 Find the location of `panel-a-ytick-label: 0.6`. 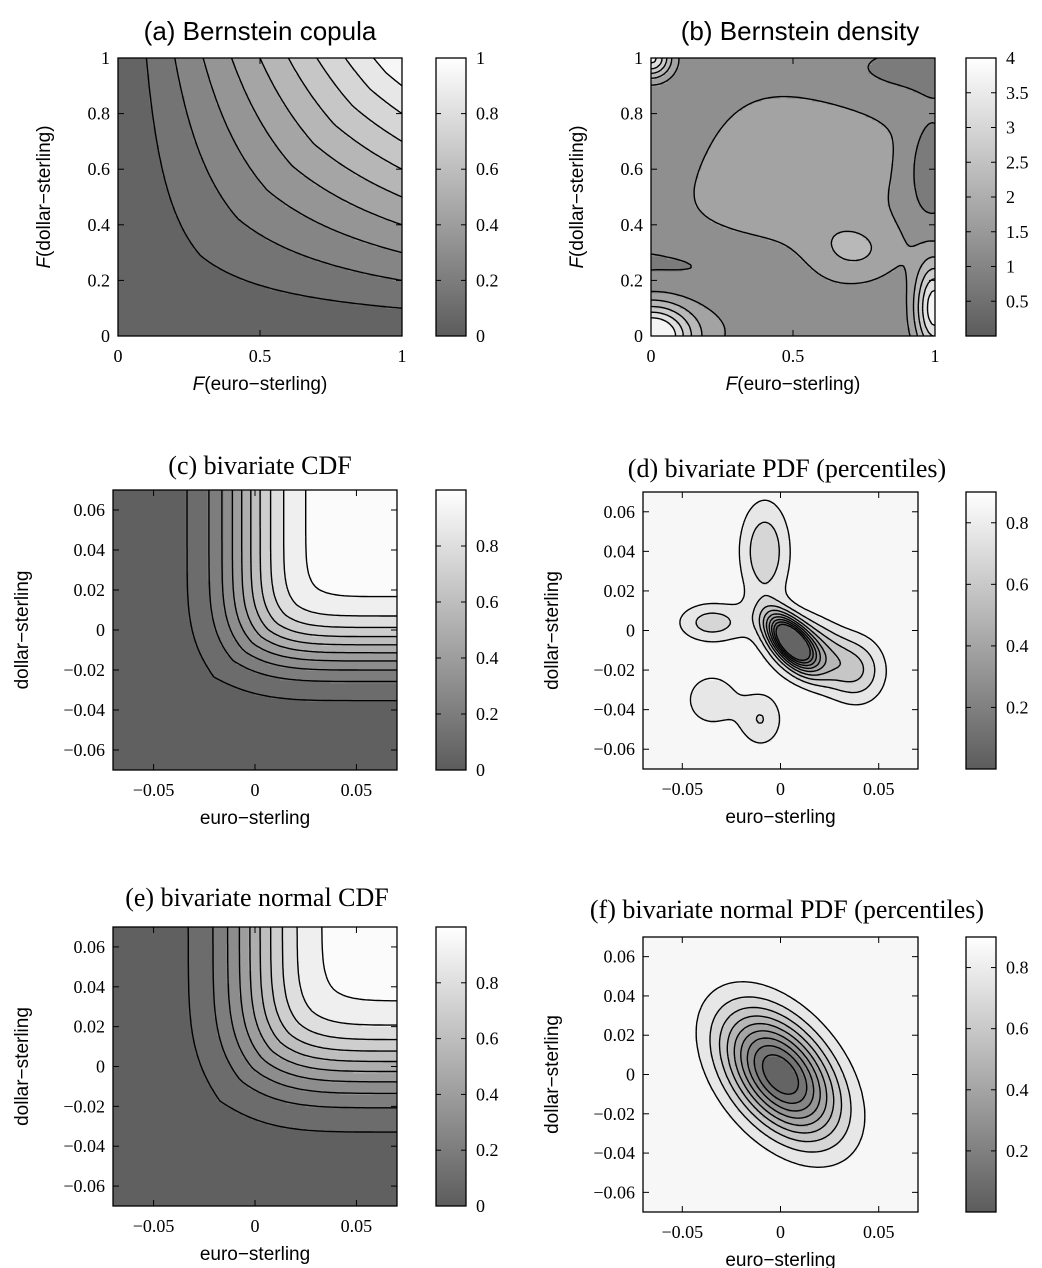

panel-a-ytick-label: 0.6 is located at coordinates (99, 169).